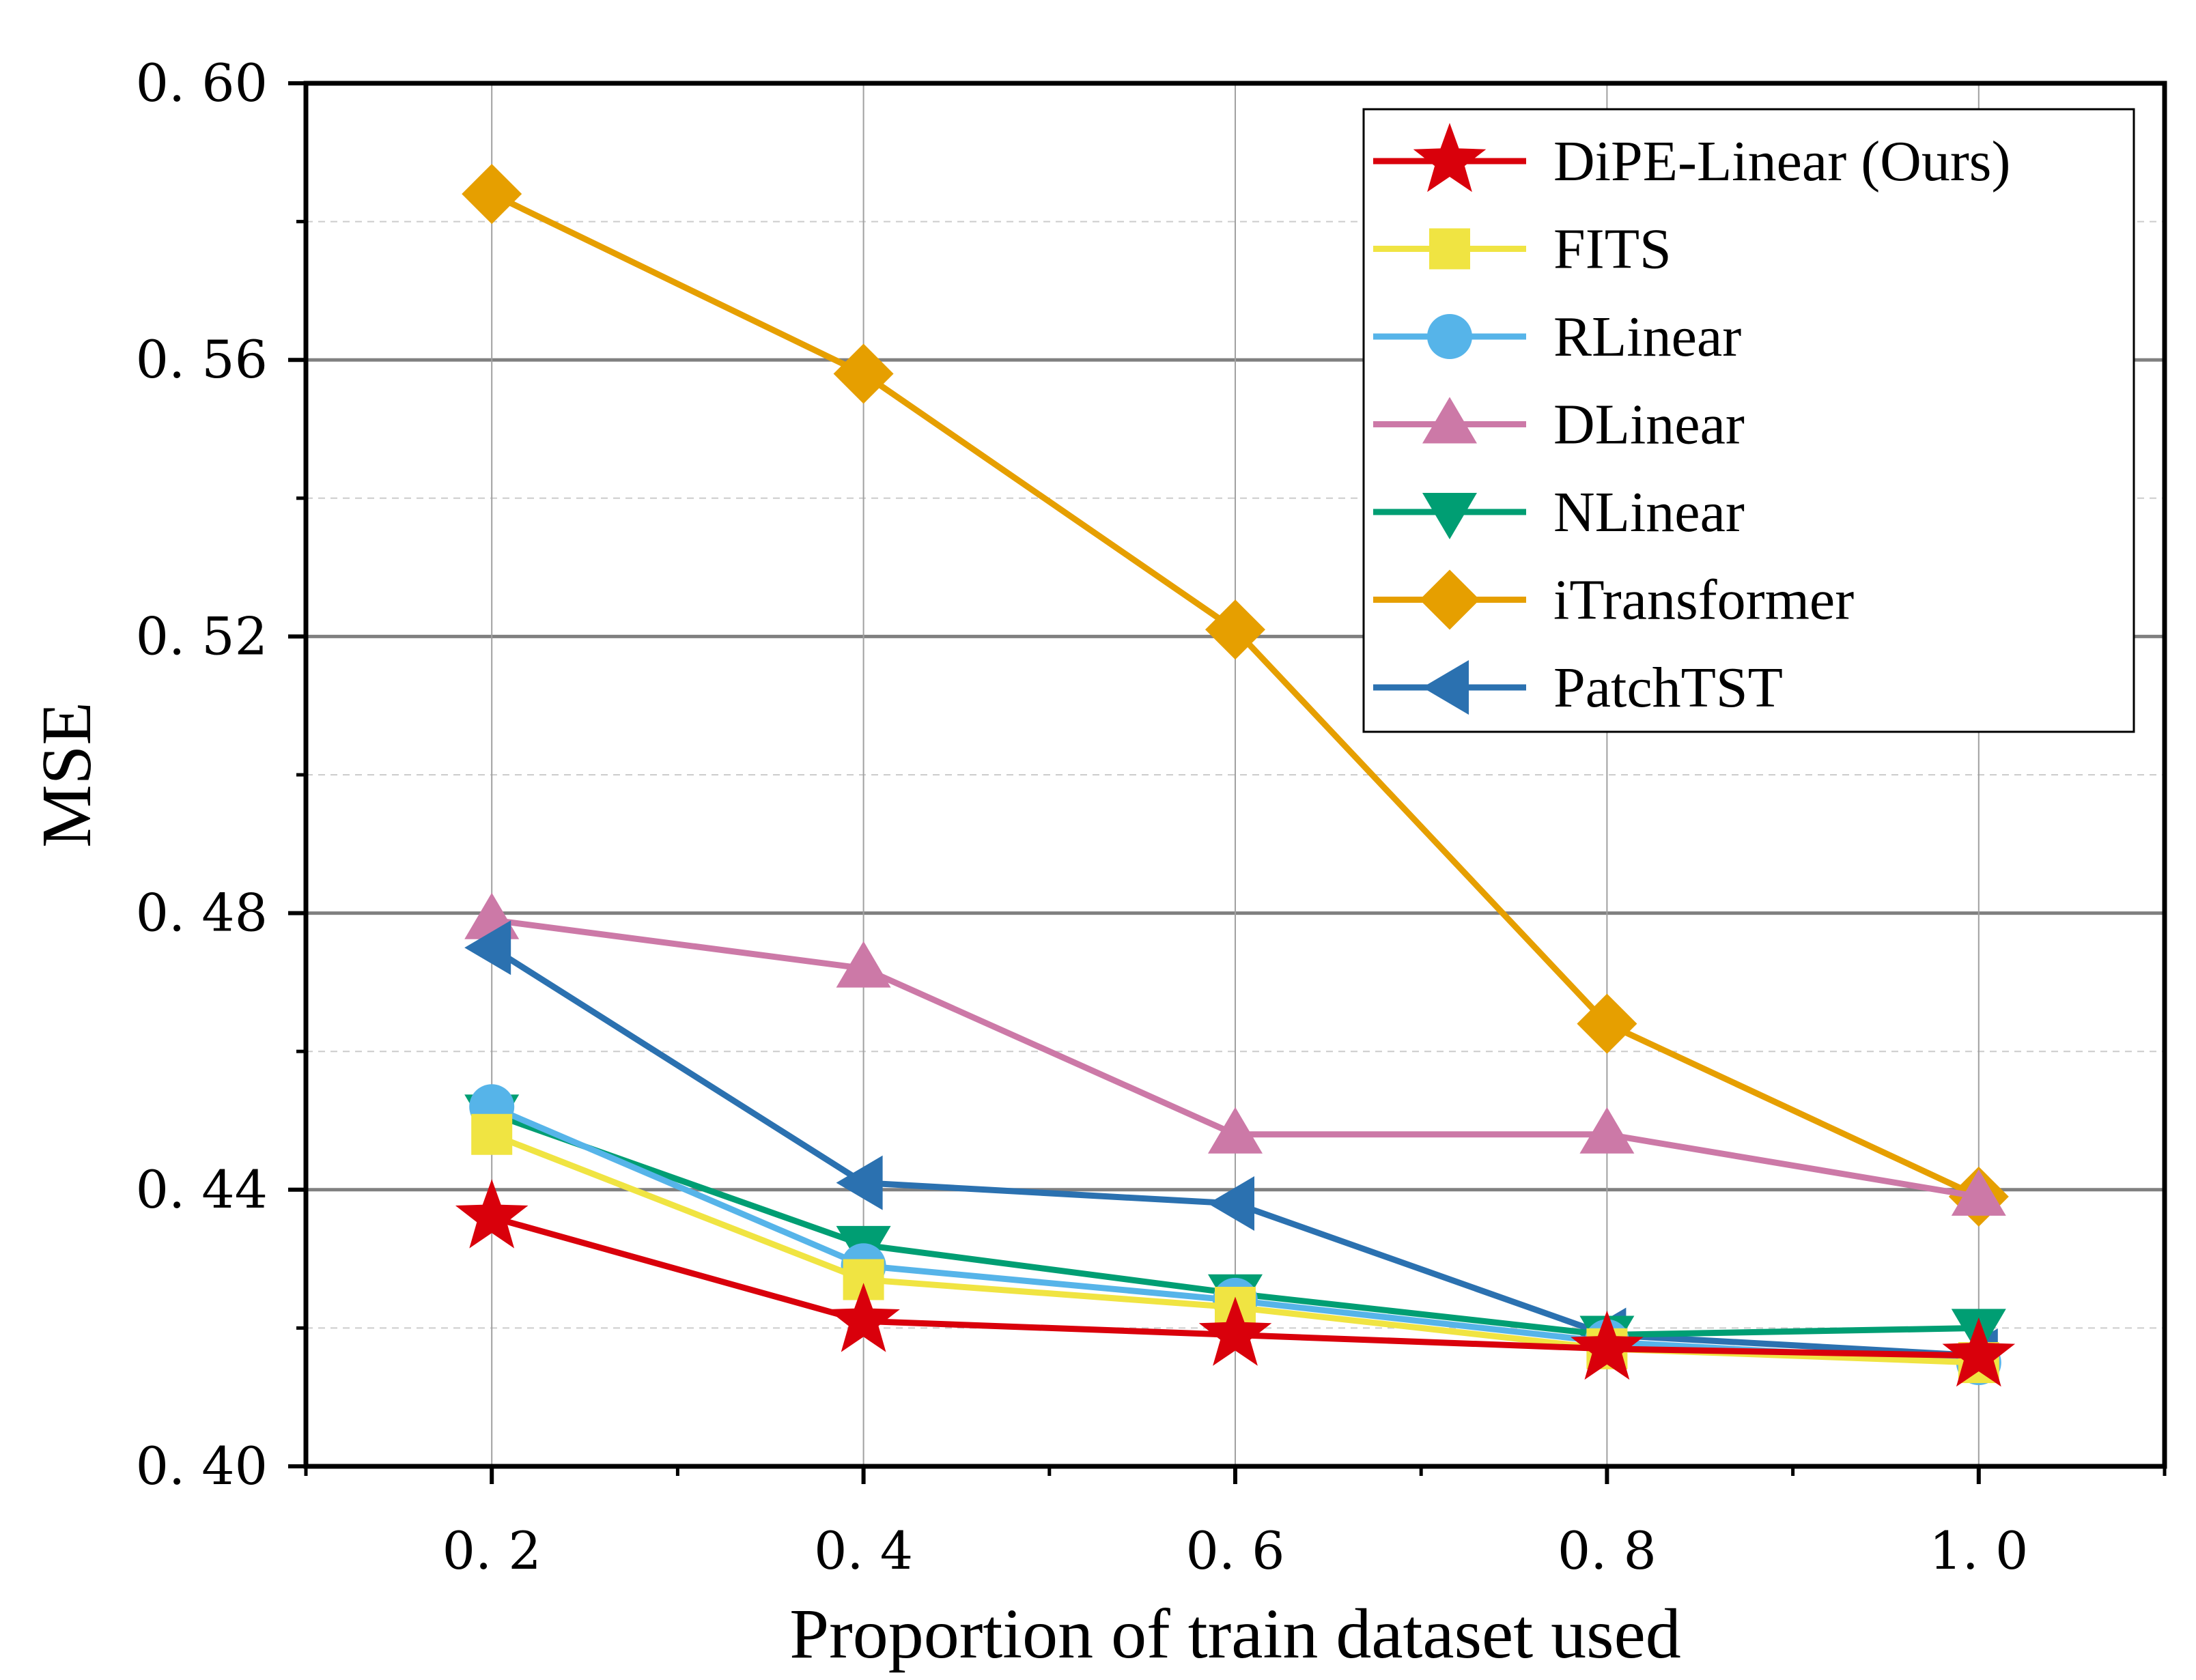 This screenshot has width=2196, height=1680. I want to click on y-tick-label: 0. 44, so click(202, 1189).